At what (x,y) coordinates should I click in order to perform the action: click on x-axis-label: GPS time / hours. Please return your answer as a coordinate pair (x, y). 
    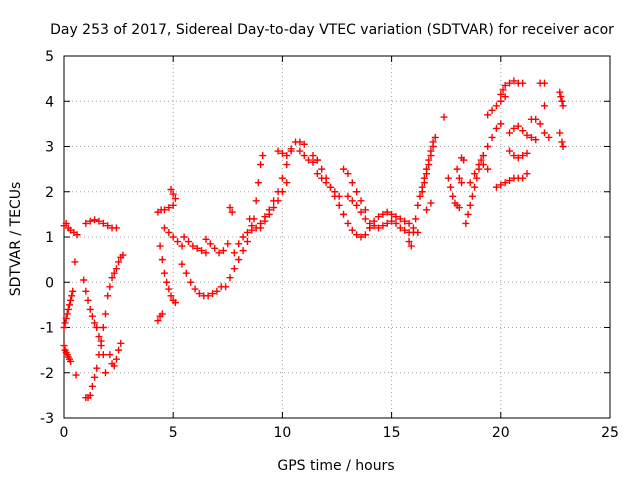
    Looking at the image, I should click on (335, 466).